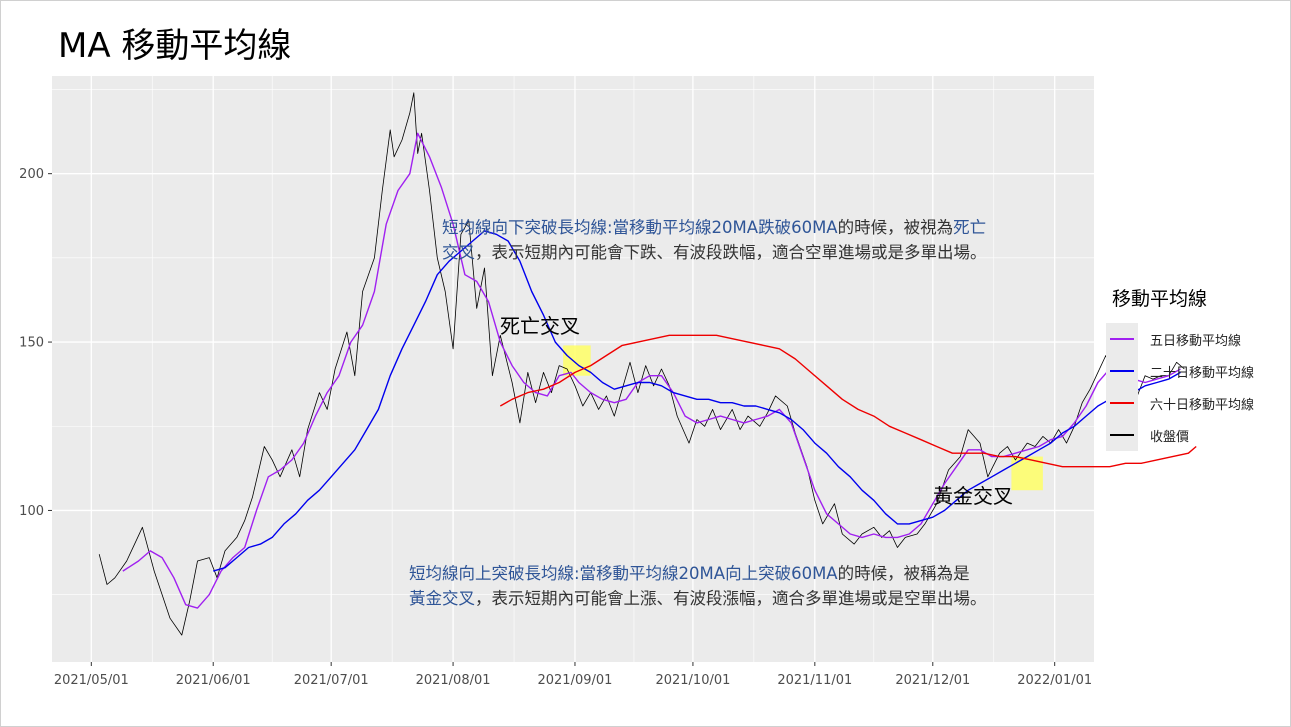 The width and height of the screenshot is (1291, 727). Describe the element at coordinates (1054, 680) in the screenshot. I see `x-tick-label: 2022/01/01` at that location.